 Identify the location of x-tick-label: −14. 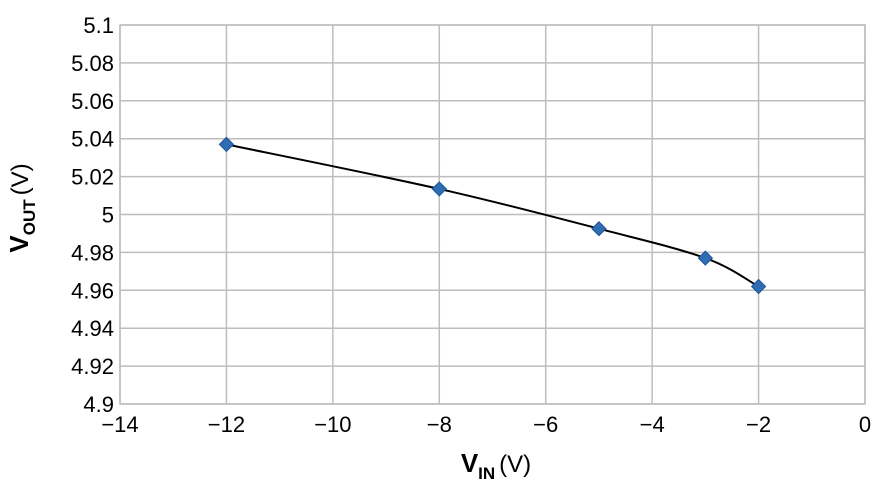
(119, 424).